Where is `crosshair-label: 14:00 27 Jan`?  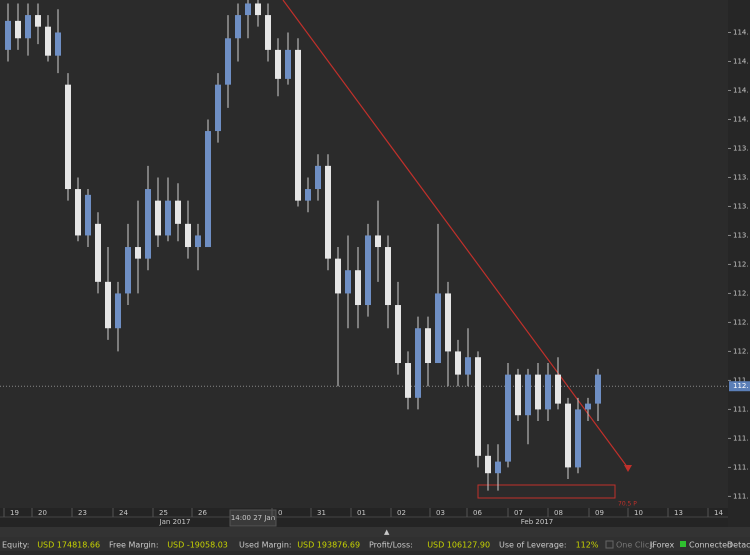
crosshair-label: 14:00 27 Jan is located at coordinates (253, 518).